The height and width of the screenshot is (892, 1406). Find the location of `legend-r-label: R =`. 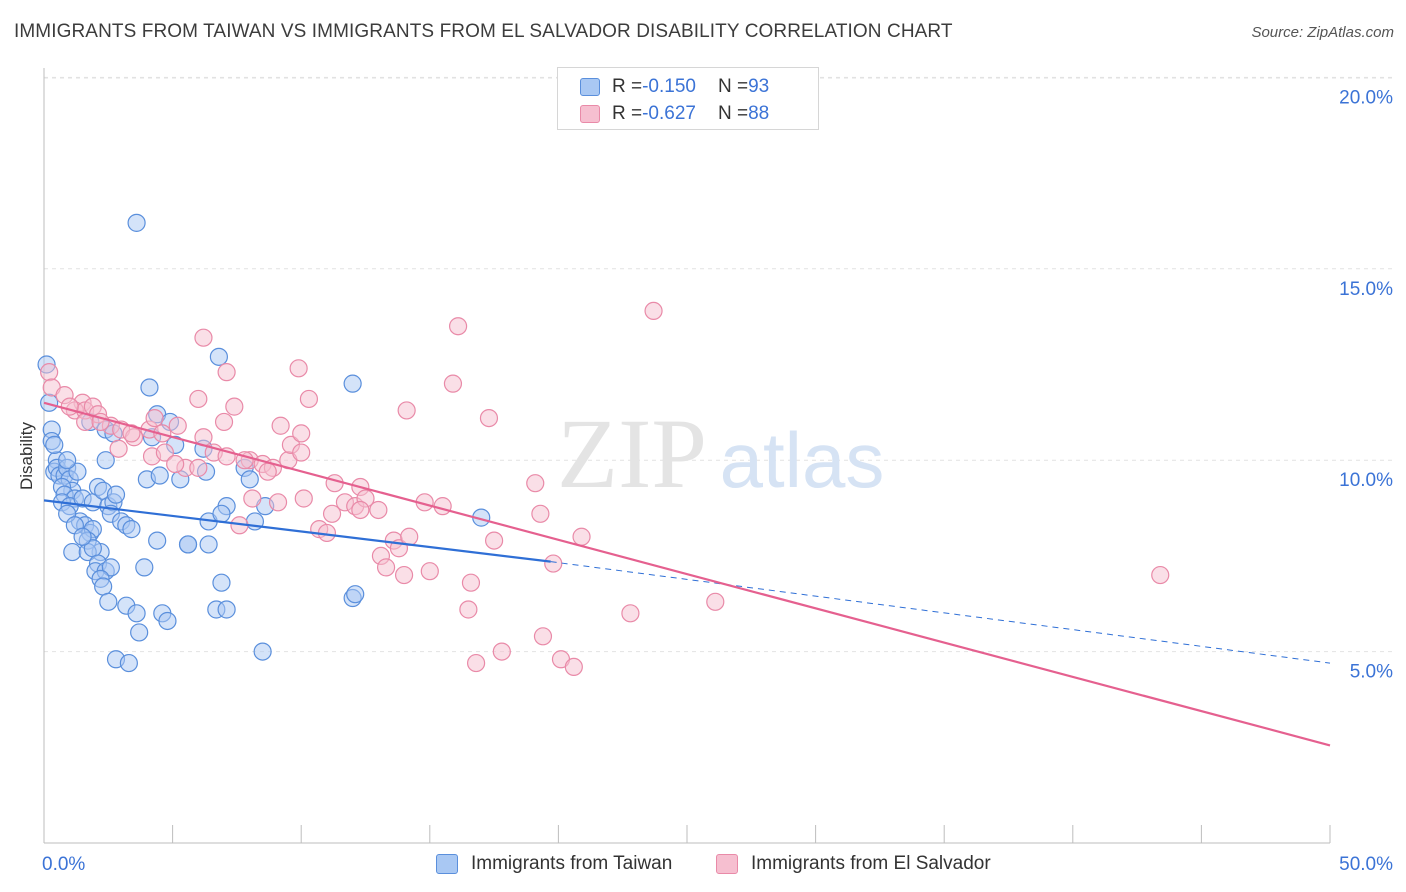

legend-r-label: R = is located at coordinates (627, 113).